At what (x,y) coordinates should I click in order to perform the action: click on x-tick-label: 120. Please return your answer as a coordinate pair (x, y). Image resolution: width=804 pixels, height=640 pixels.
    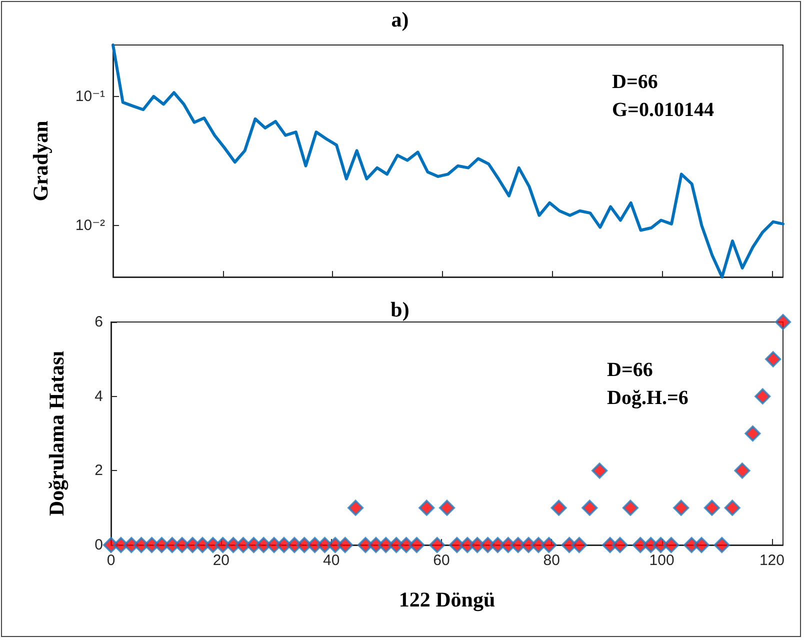
    Looking at the image, I should click on (771, 560).